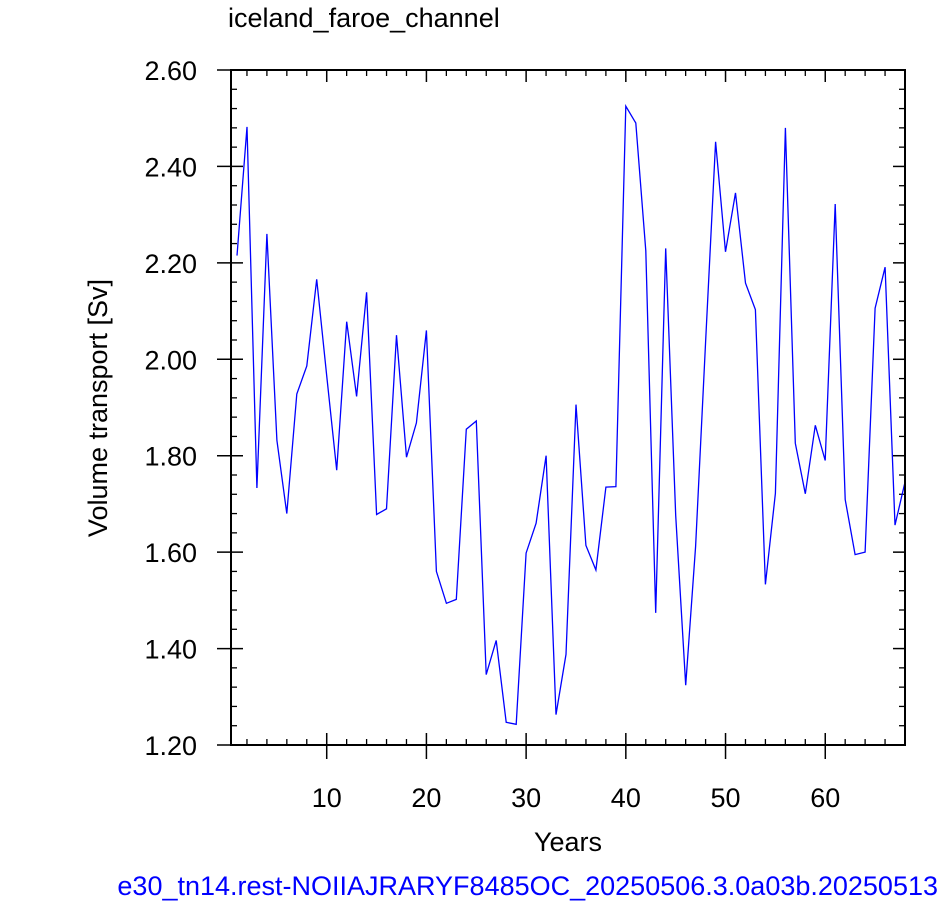  I want to click on x-tick-labels: 10 20 30 40 50 60, so click(576, 798).